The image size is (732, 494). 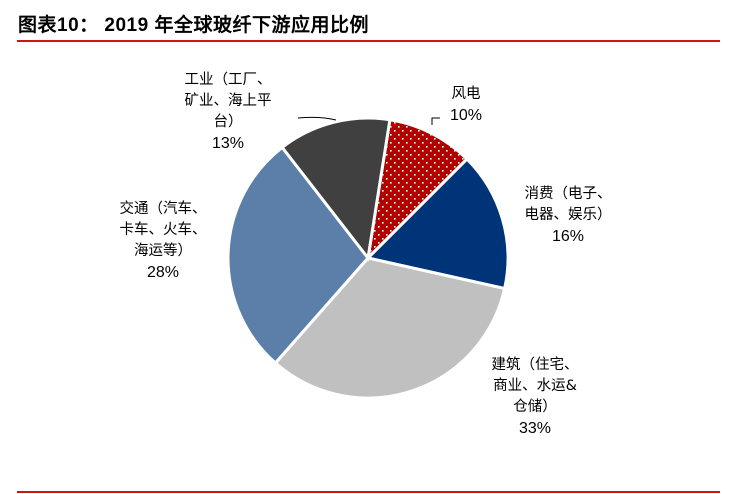 What do you see at coordinates (535, 407) in the screenshot?
I see `label-construction-line3: 仓储）` at bounding box center [535, 407].